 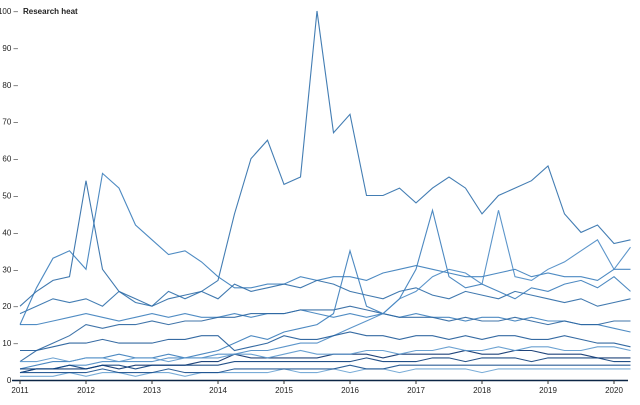 I want to click on x-tick-label: 2011, so click(x=20, y=390).